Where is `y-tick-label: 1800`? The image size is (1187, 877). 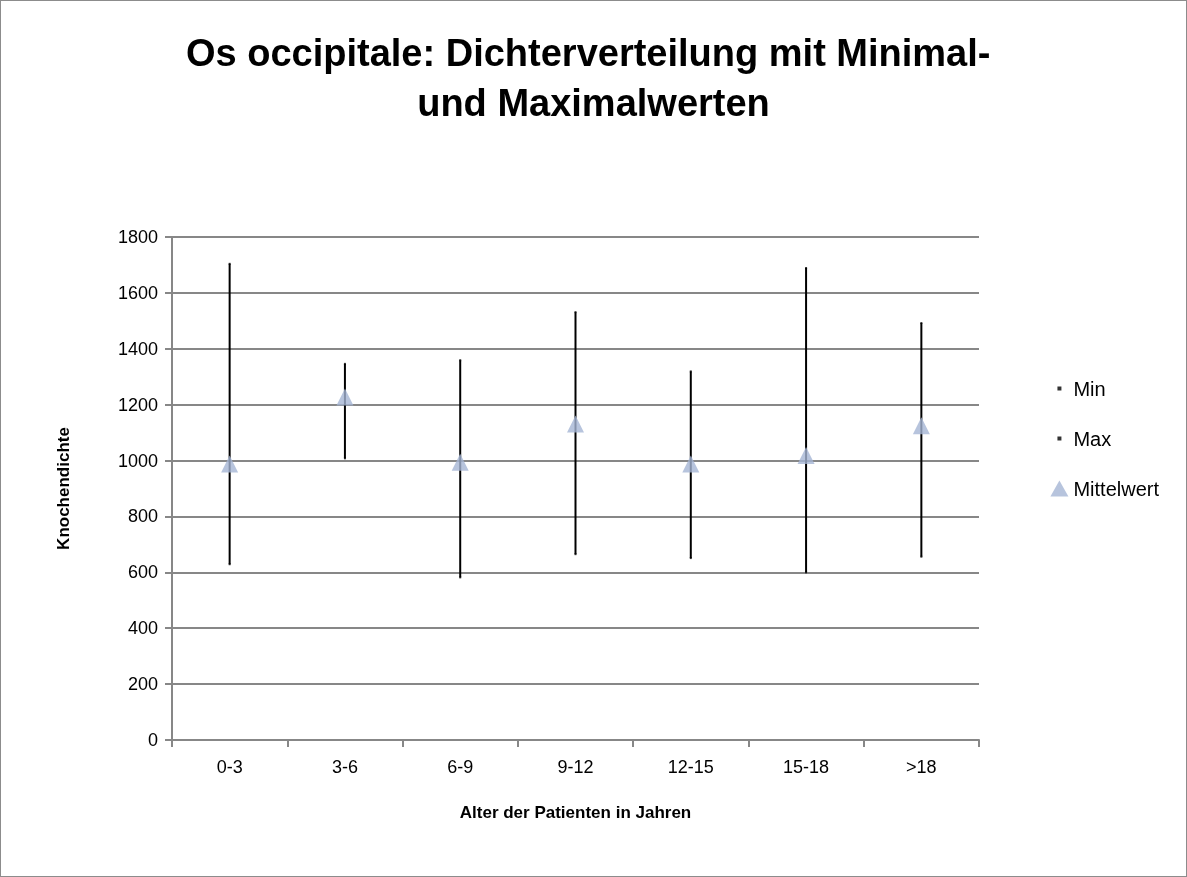
y-tick-label: 1800 is located at coordinates (137, 237).